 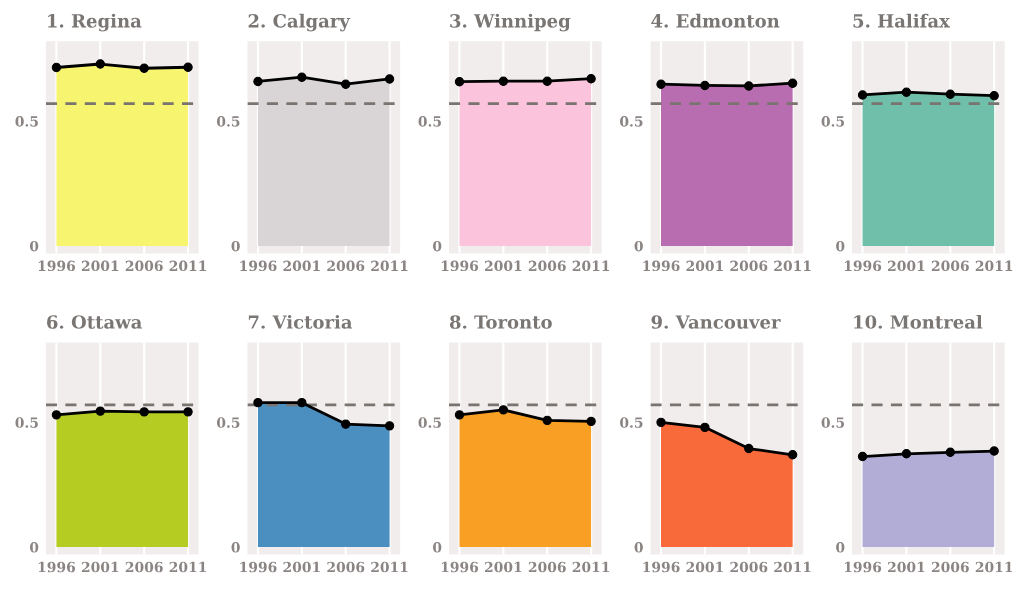 I want to click on chart-title: 7. Victoria, so click(x=300, y=321).